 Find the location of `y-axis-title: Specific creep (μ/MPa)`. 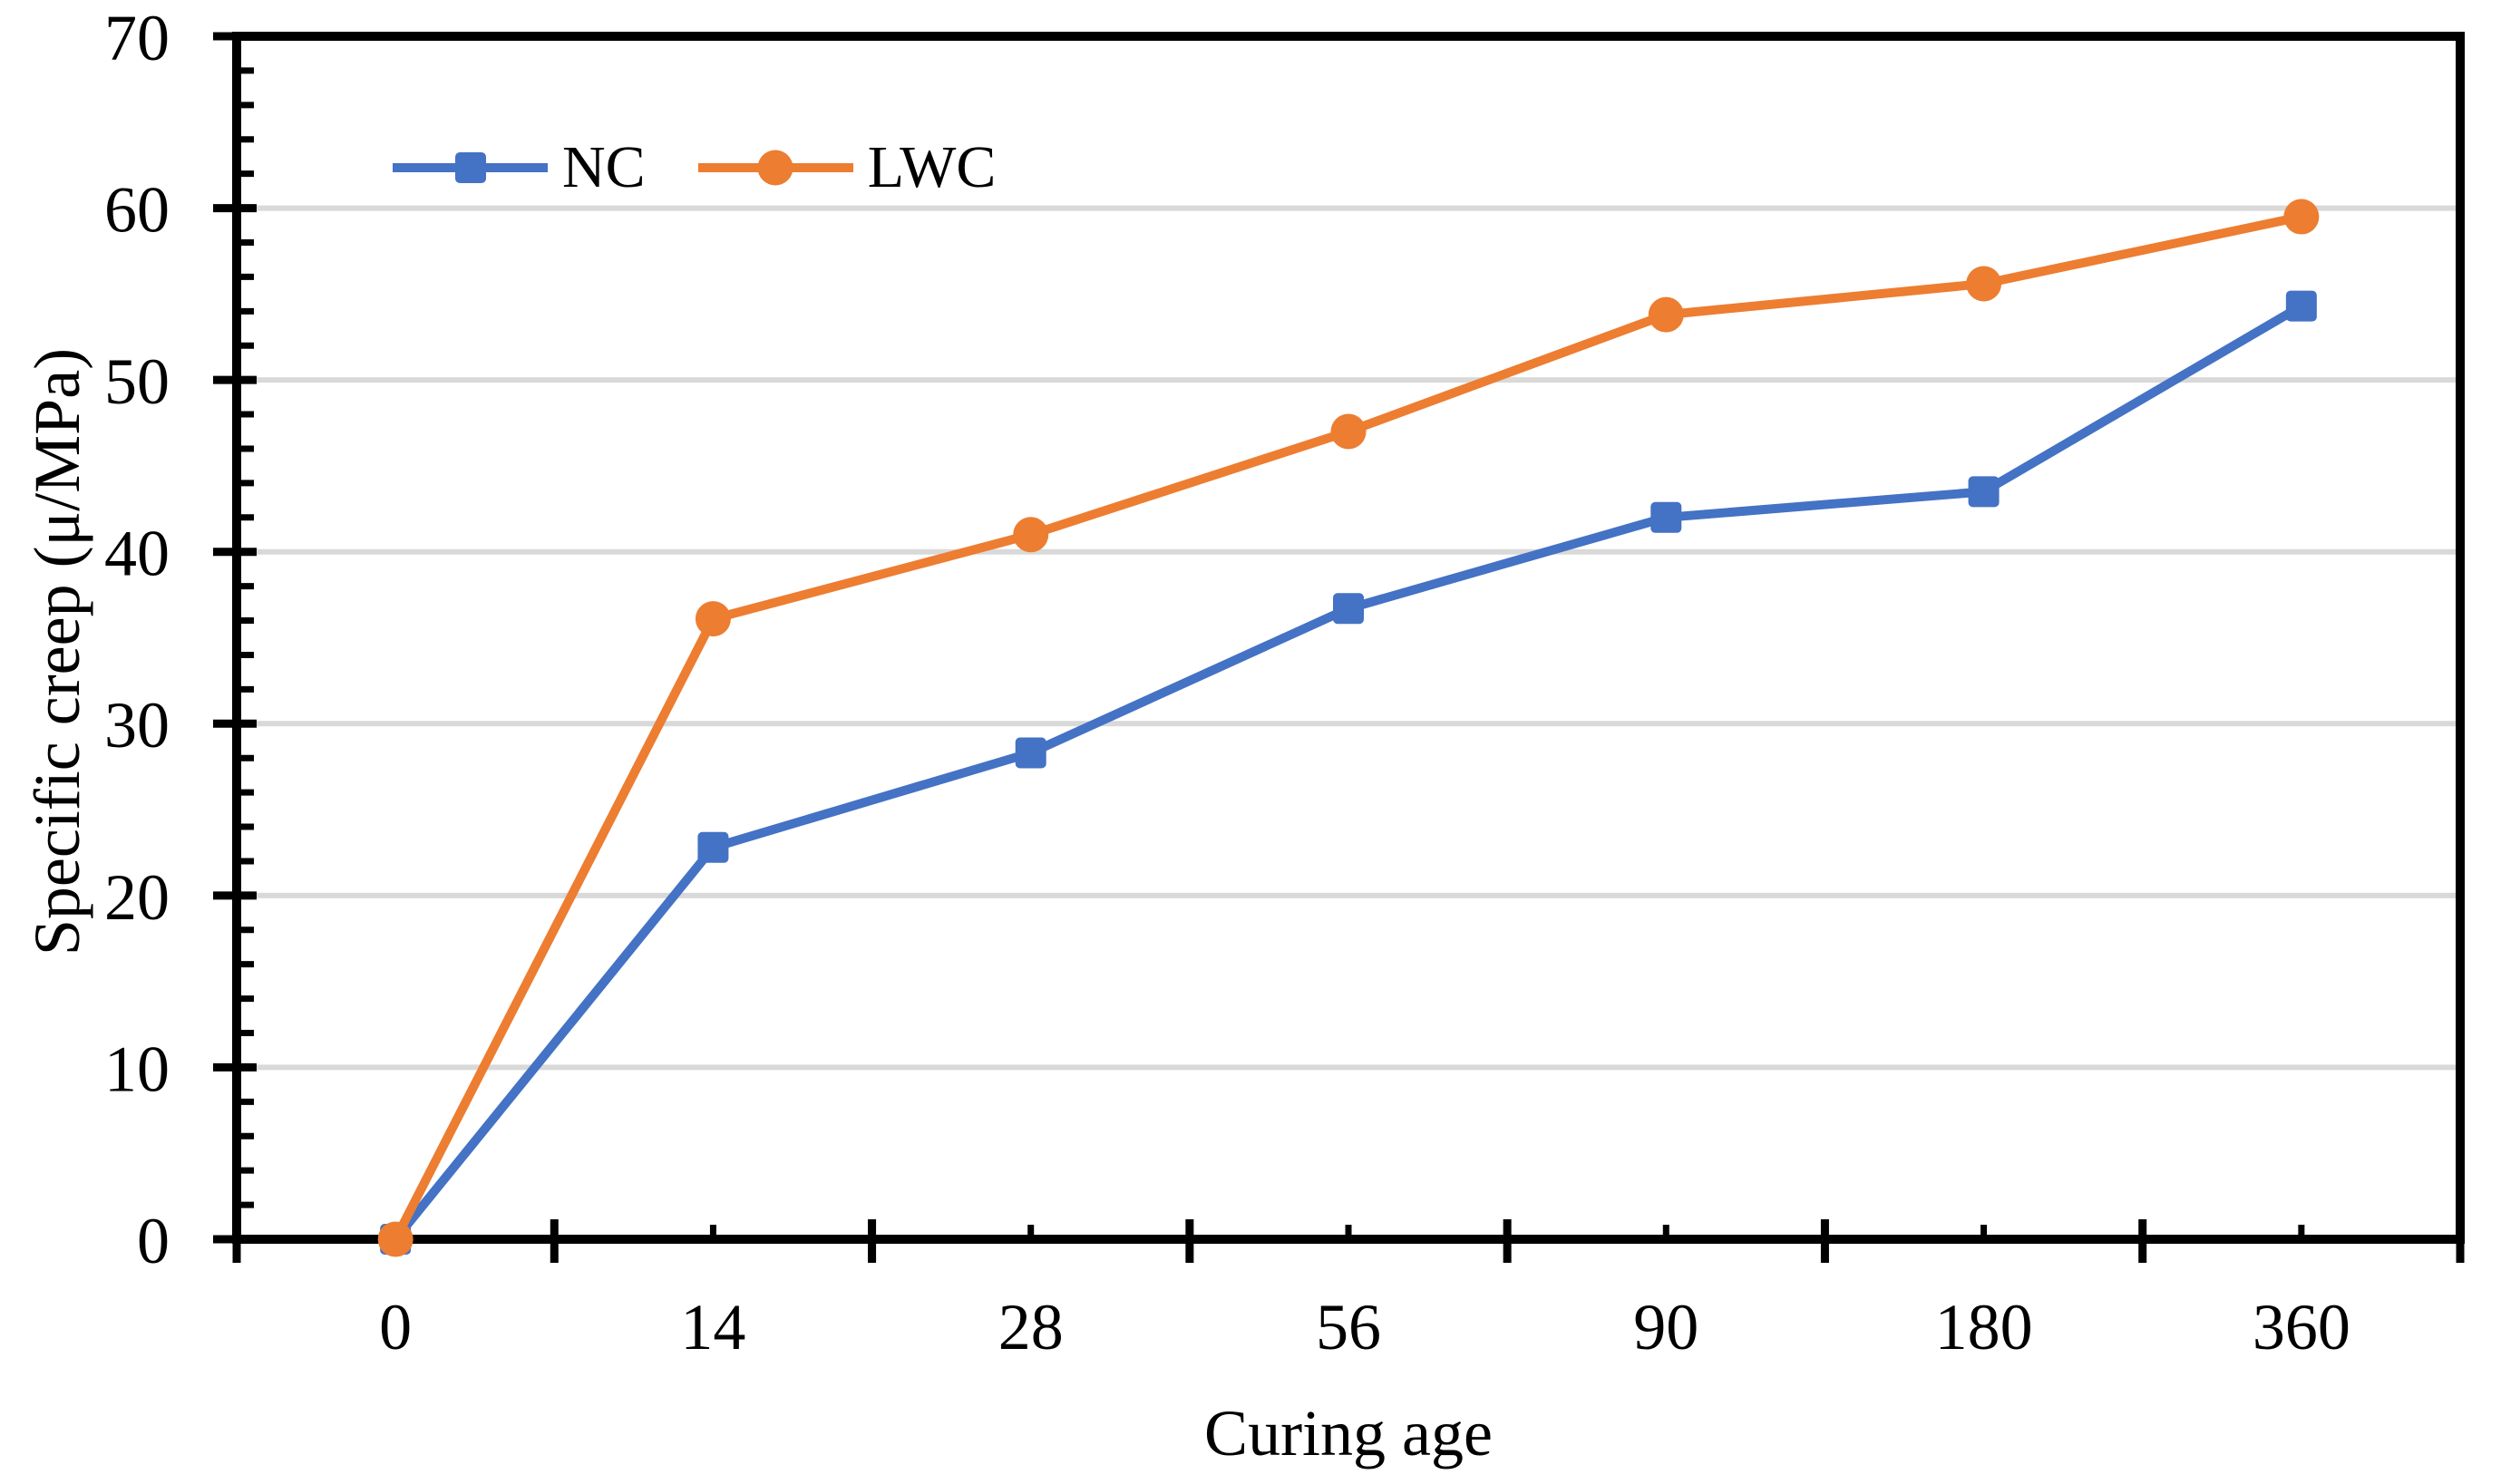

y-axis-title: Specific creep (μ/MPa) is located at coordinates (57, 651).